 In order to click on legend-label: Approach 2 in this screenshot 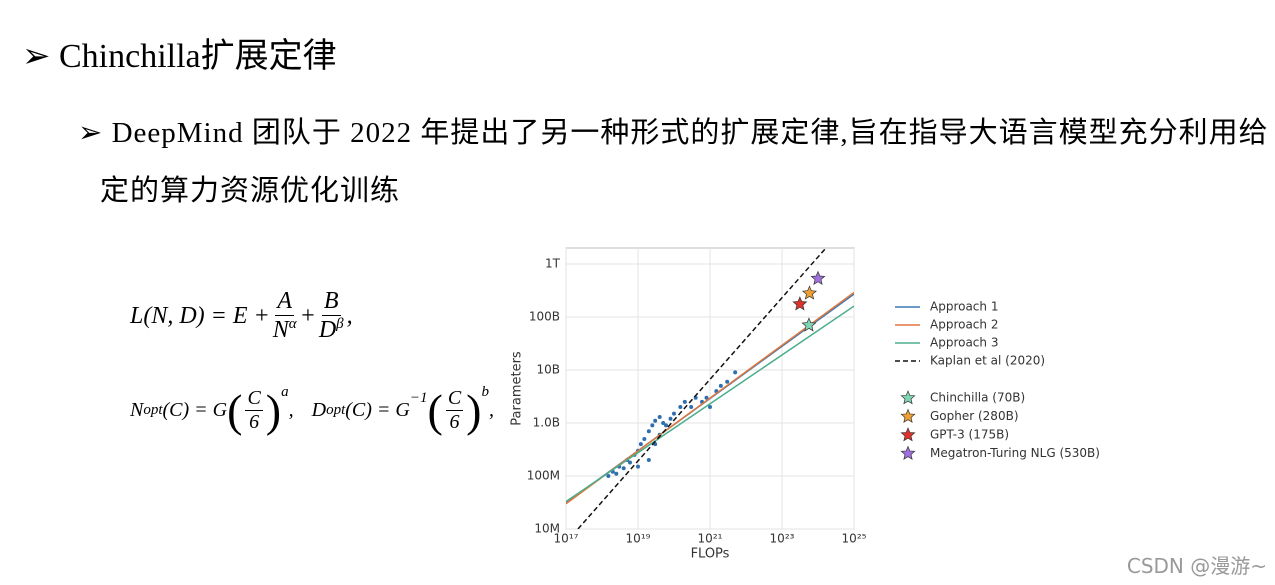, I will do `click(964, 325)`.